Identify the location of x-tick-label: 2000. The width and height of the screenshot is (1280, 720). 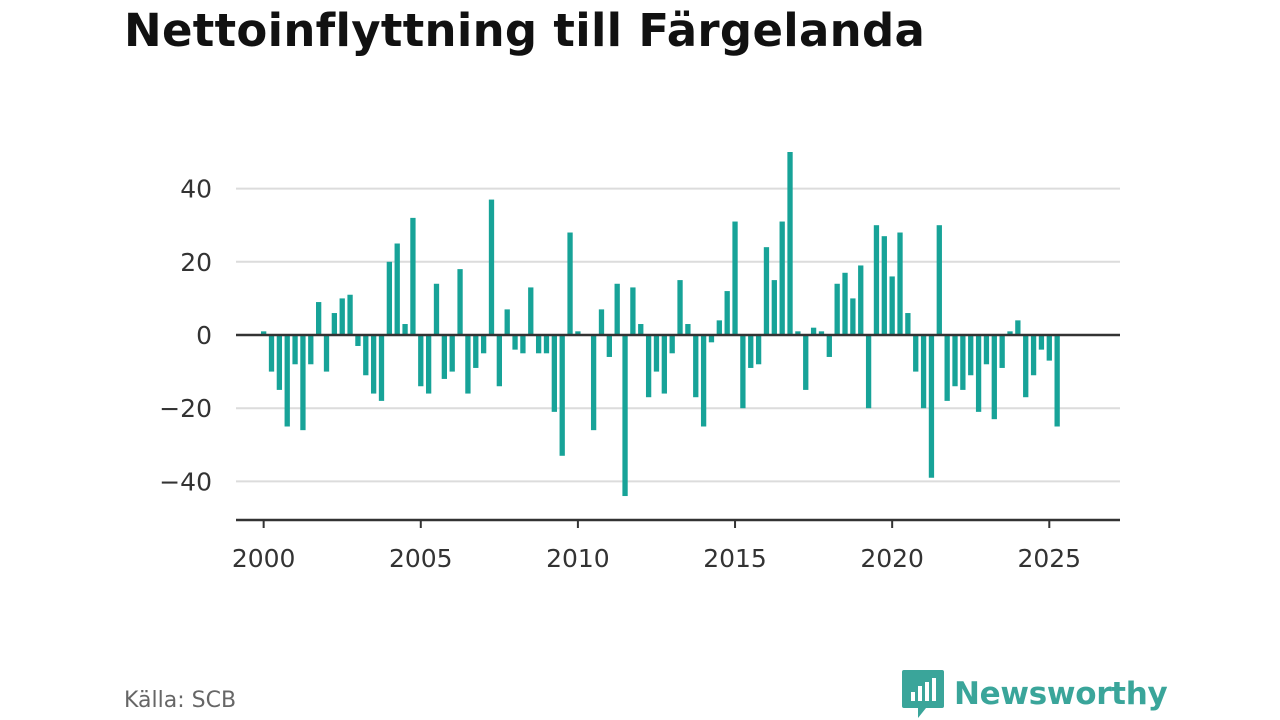
(264, 558).